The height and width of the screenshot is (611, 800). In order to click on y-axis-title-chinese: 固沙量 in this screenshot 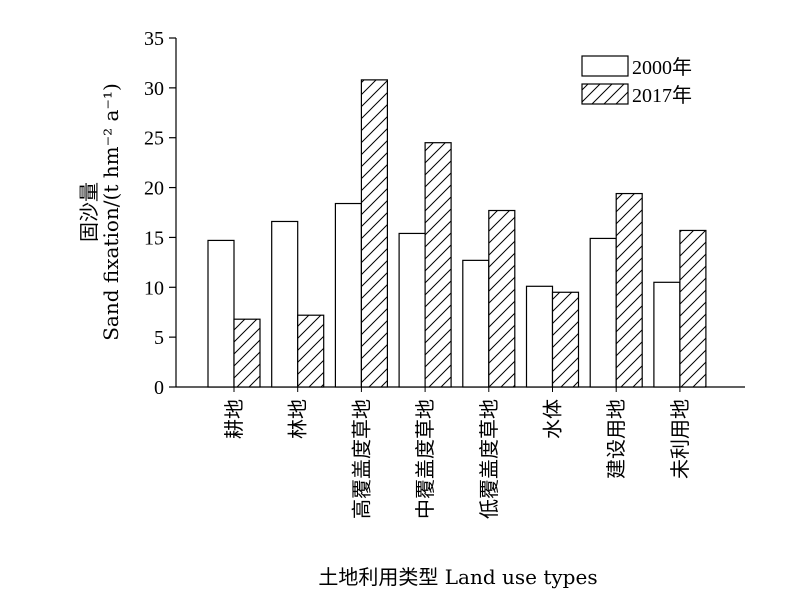, I will do `click(89, 212)`.